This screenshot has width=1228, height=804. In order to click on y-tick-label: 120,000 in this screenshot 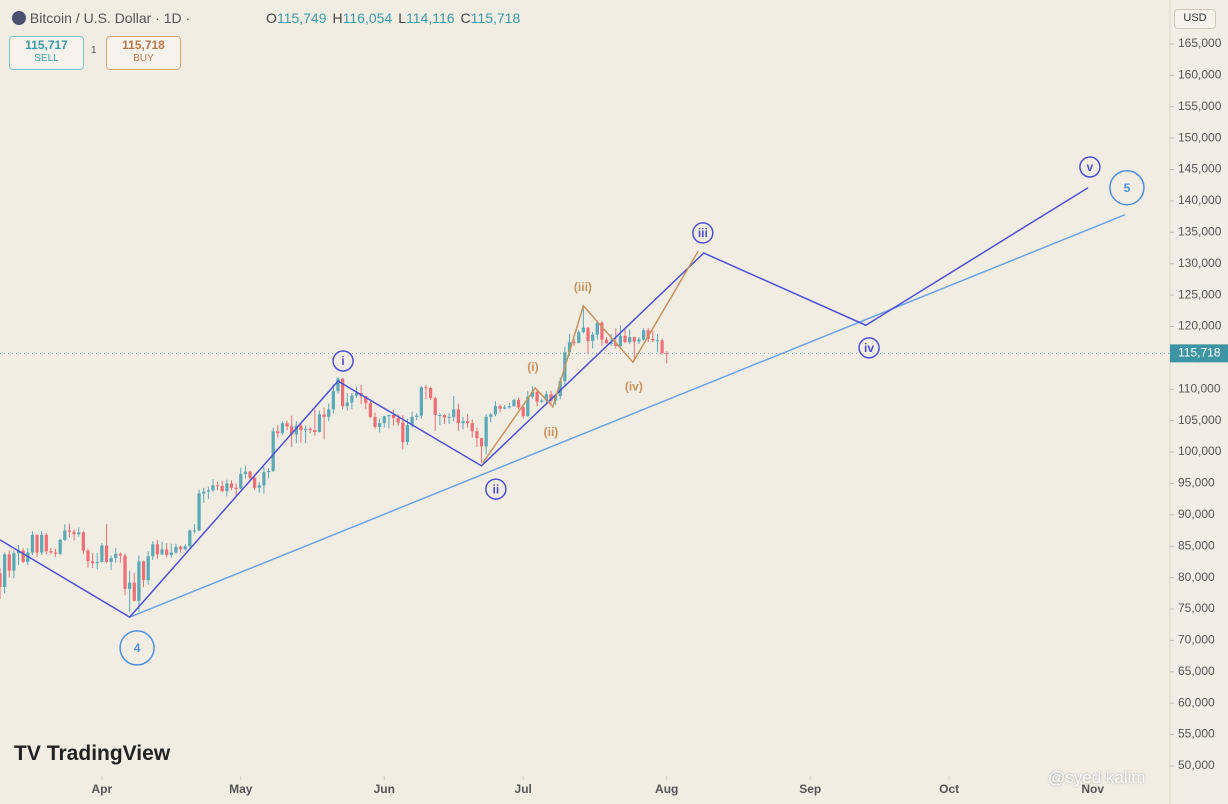, I will do `click(1200, 326)`.